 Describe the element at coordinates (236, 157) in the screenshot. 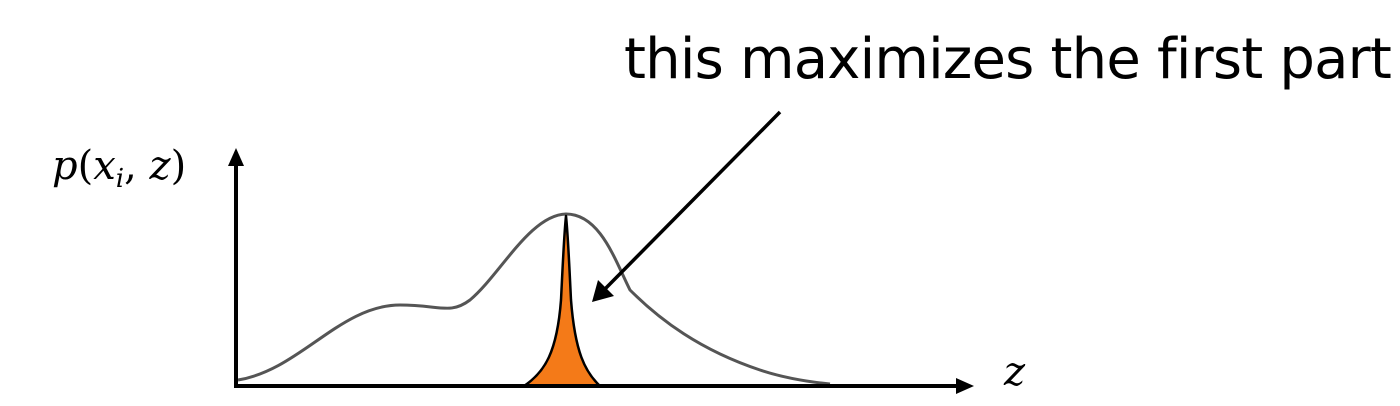

I see `y-axis-arrowhead` at that location.